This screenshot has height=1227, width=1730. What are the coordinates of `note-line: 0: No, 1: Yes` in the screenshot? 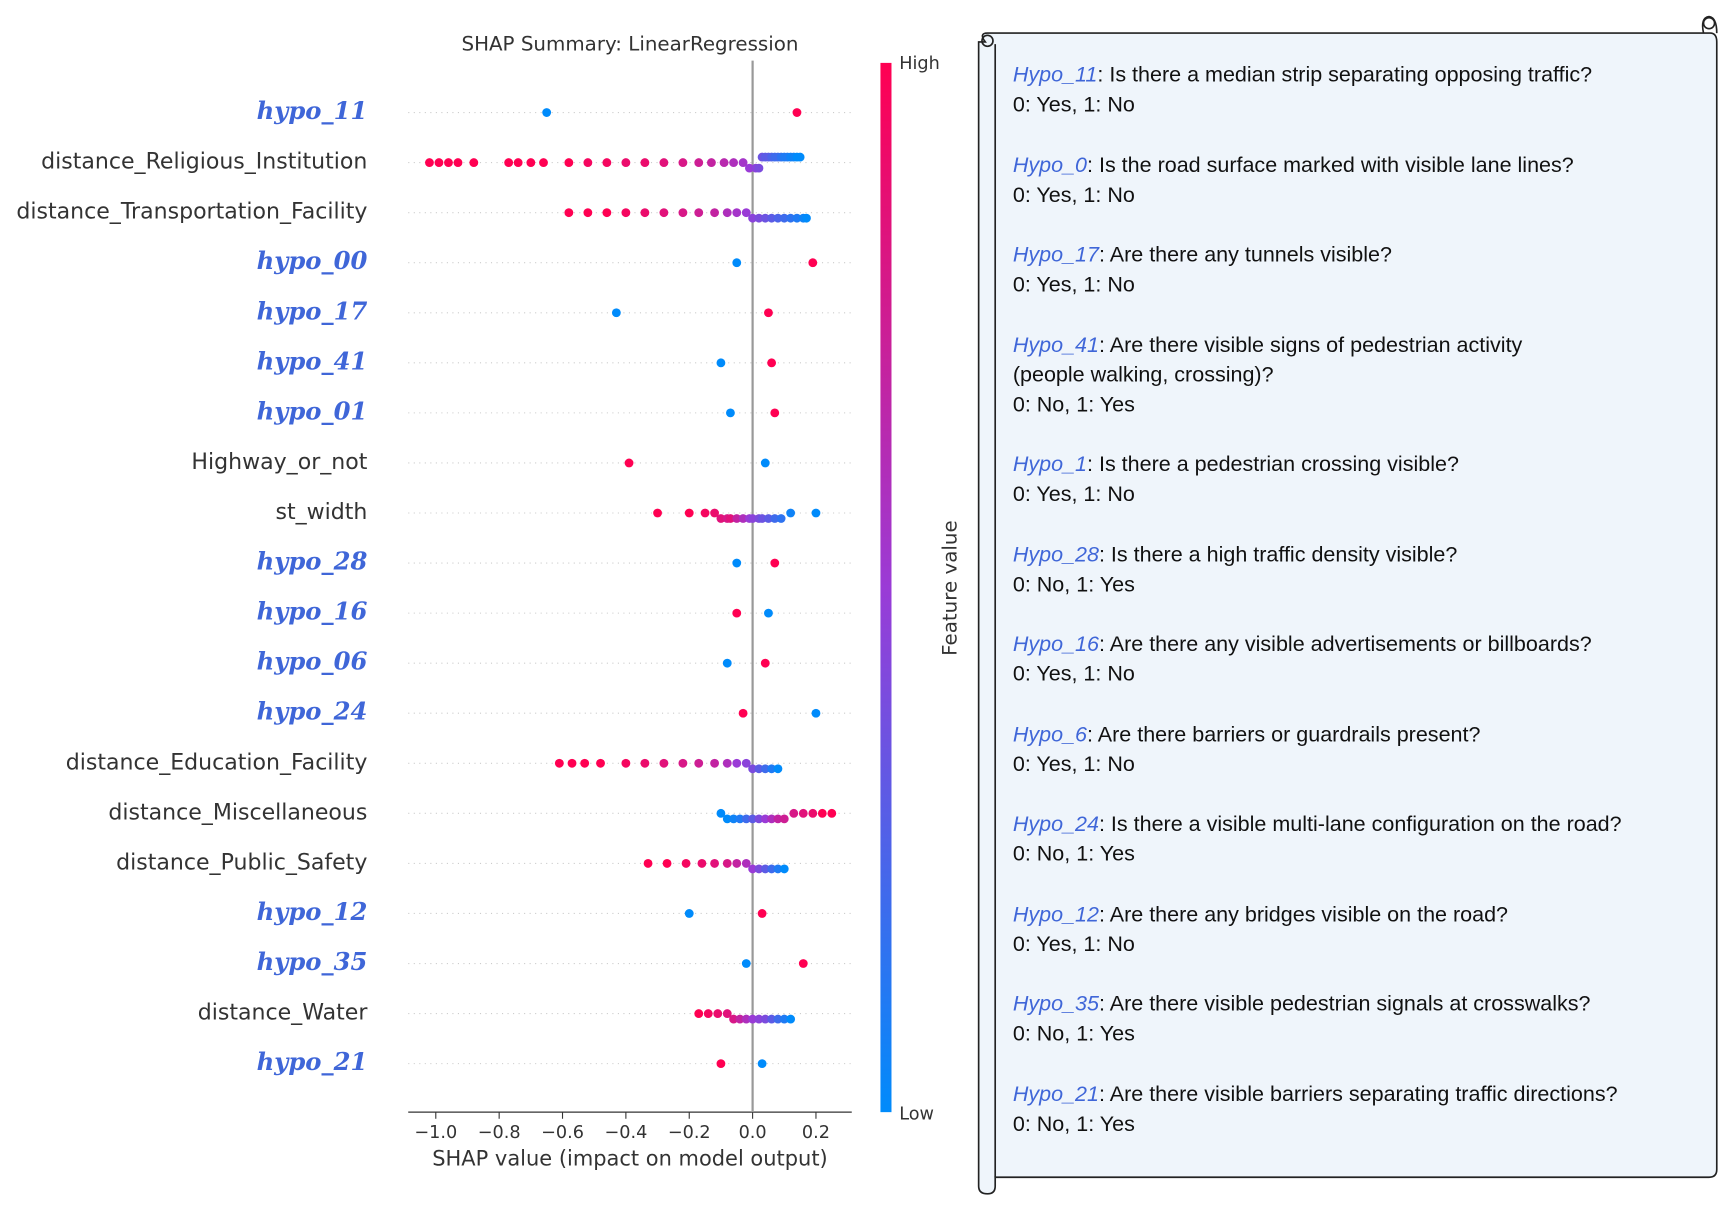 It's located at (1360, 1034).